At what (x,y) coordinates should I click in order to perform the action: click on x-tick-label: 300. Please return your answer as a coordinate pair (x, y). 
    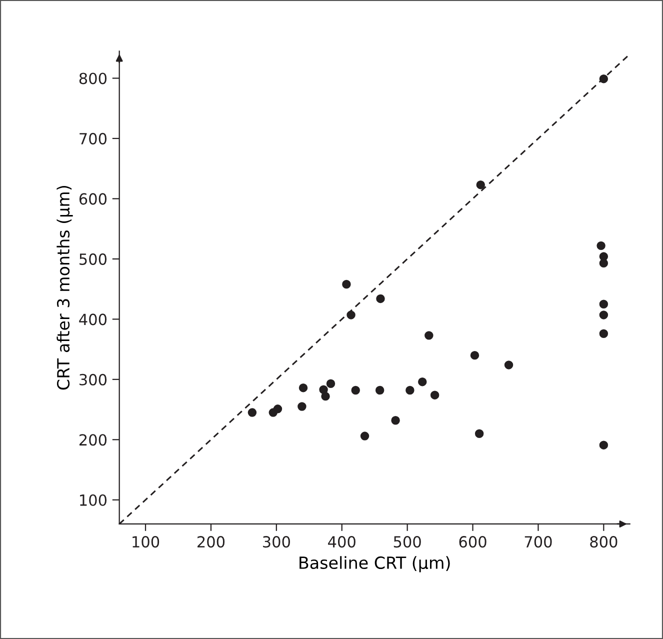
    Looking at the image, I should click on (276, 542).